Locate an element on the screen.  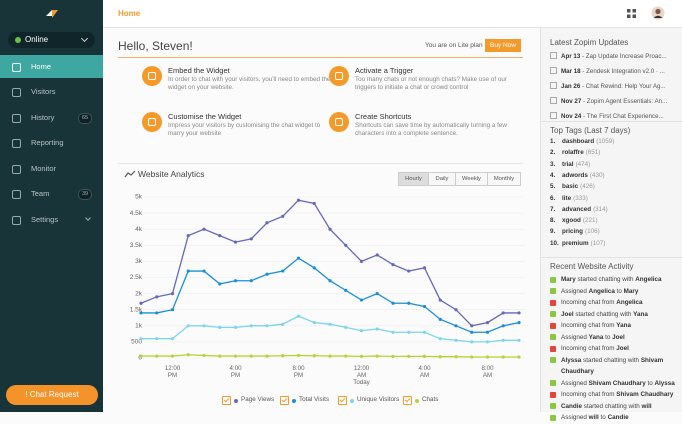
avatar is located at coordinates (658, 13).